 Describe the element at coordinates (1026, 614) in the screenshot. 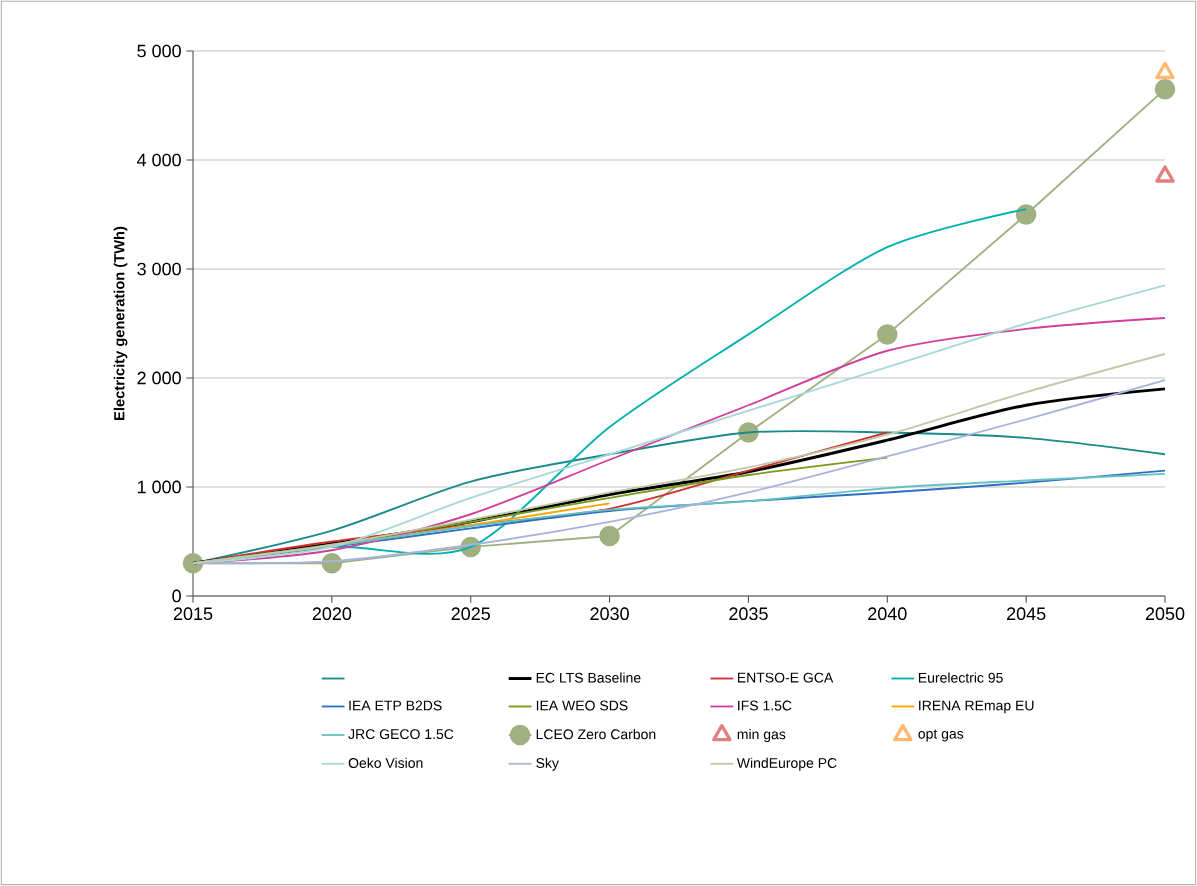

I see `x-tick-label: 2045` at that location.